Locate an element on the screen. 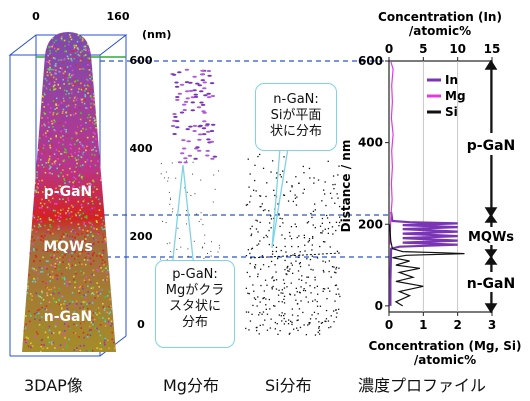  chart-y-label: Distance / nm is located at coordinates (346, 186).